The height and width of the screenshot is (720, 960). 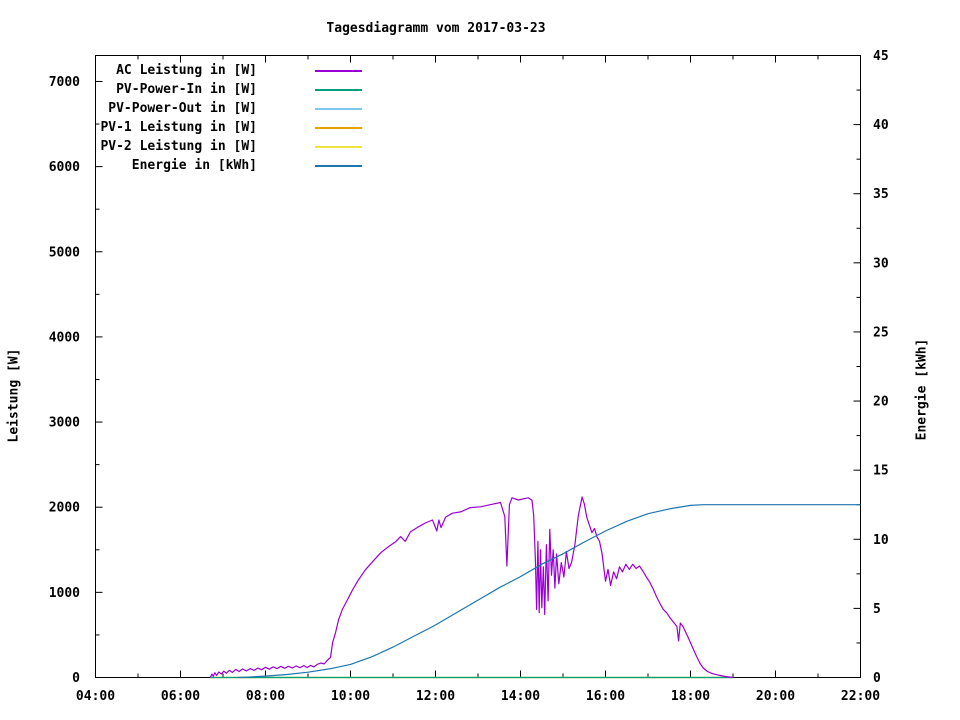 I want to click on y2-tick-label: 40, so click(x=881, y=125).